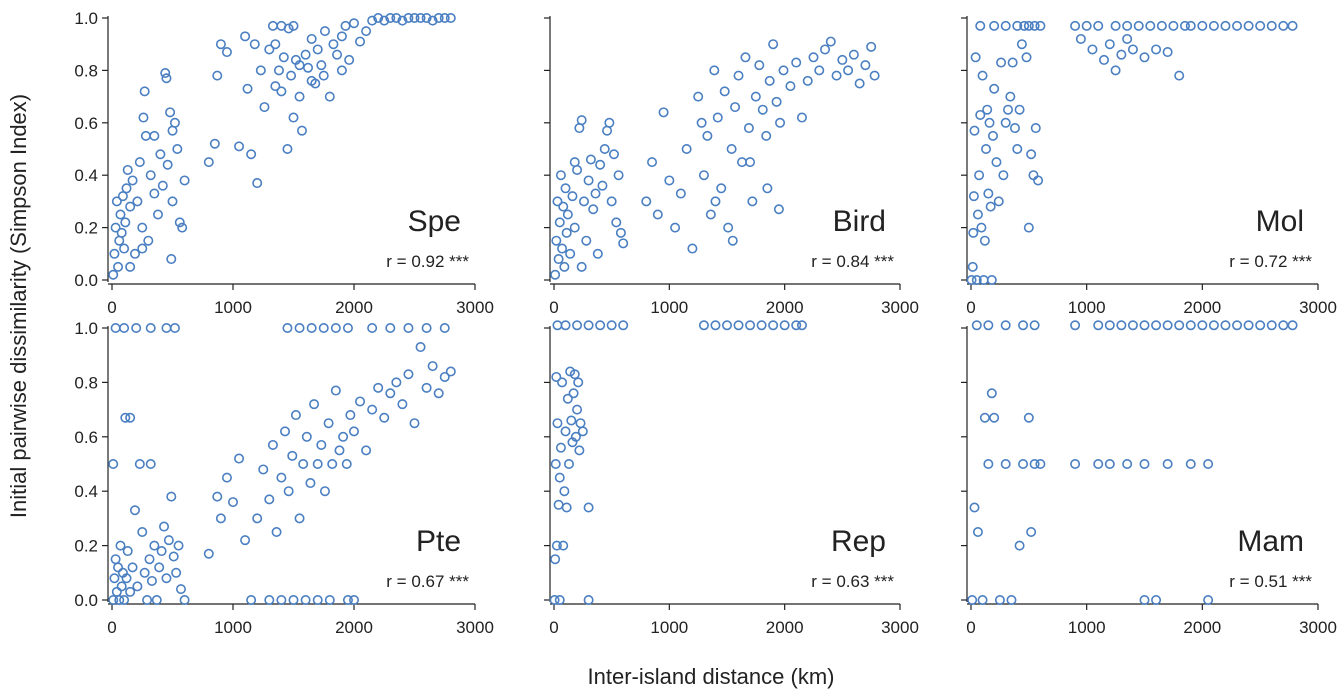 This screenshot has width=1344, height=693. I want to click on panel-6-x-tick-label: 2000, so click(1202, 627).